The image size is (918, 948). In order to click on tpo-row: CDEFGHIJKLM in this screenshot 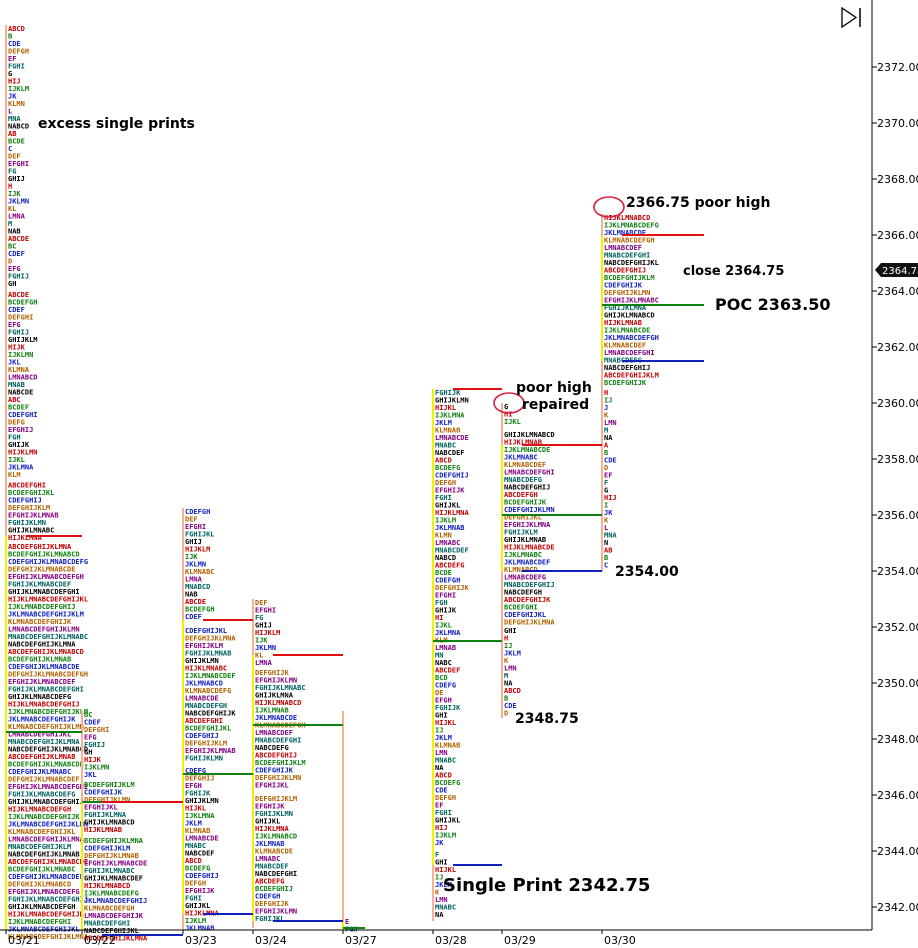, I will do `click(107, 849)`.